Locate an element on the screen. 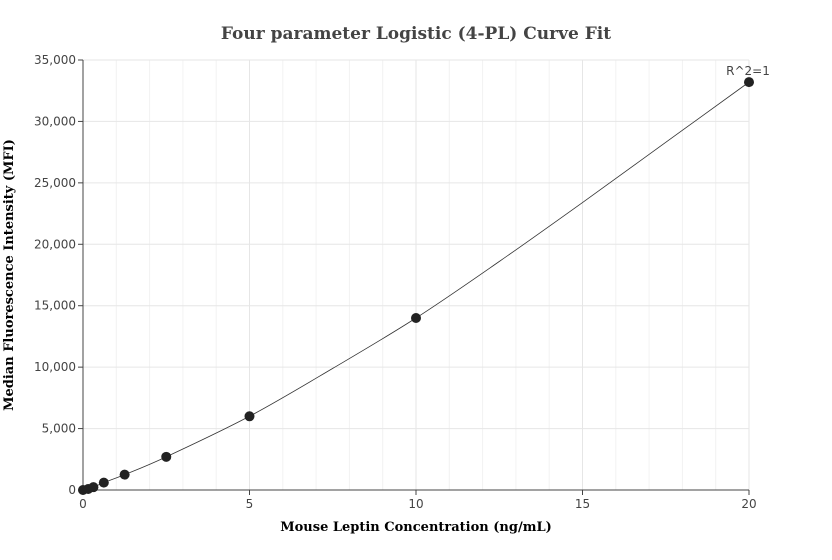 The height and width of the screenshot is (560, 832). x-tick-label: 10 is located at coordinates (415, 504).